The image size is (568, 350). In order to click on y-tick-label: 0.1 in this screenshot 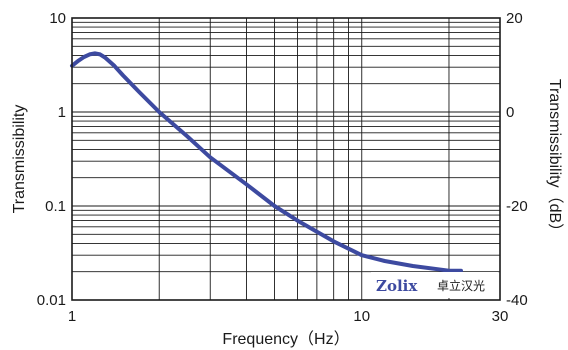, I will do `click(55, 206)`.